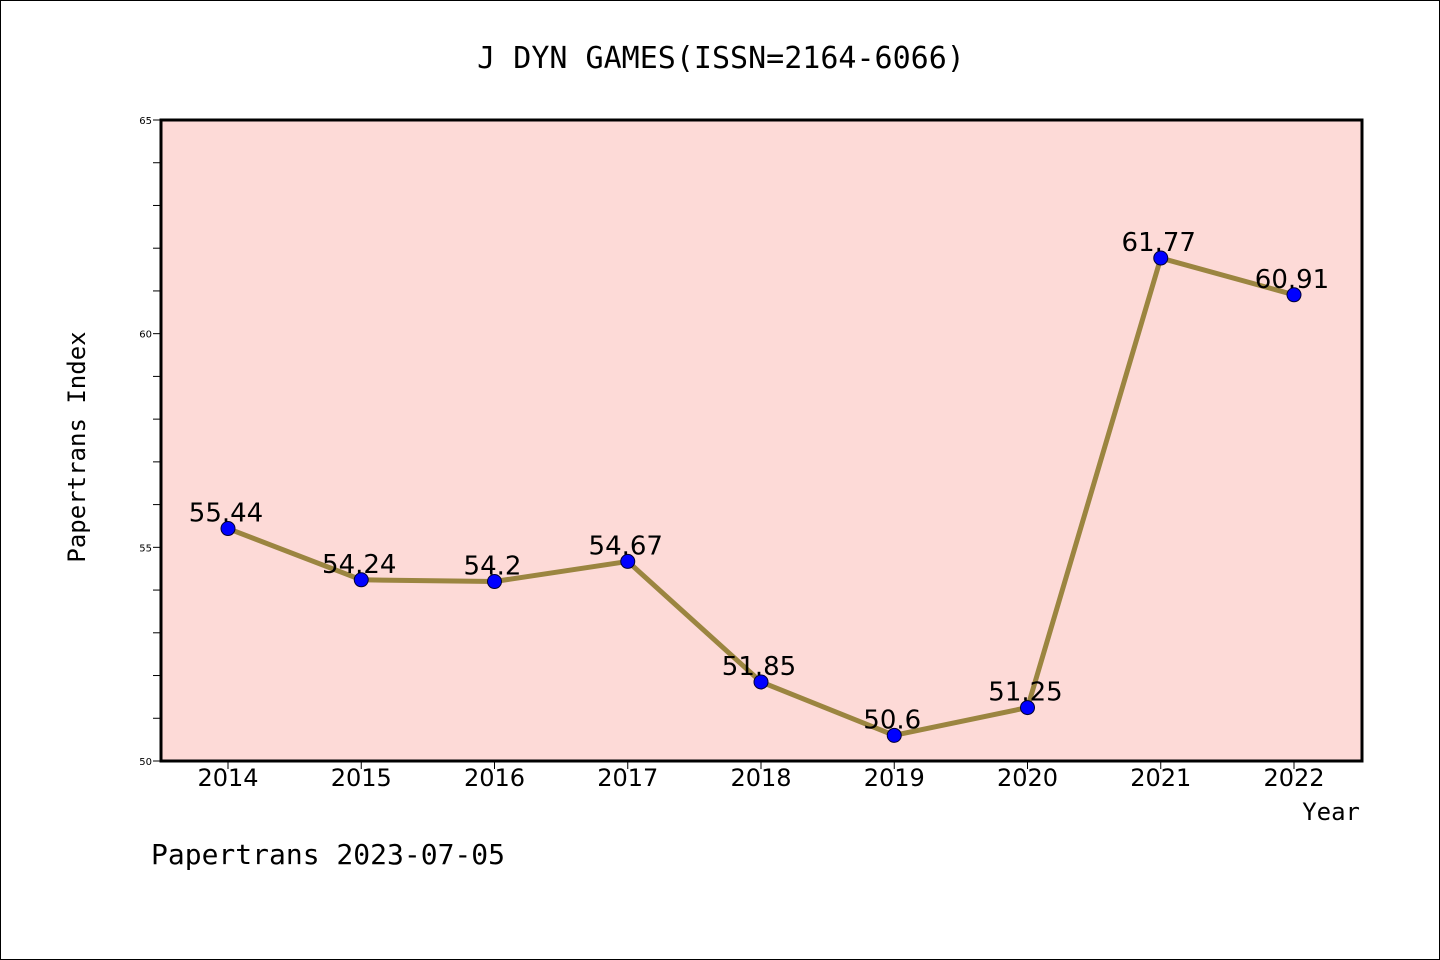 The width and height of the screenshot is (1440, 960). I want to click on x-tick-label: 2019, so click(894, 778).